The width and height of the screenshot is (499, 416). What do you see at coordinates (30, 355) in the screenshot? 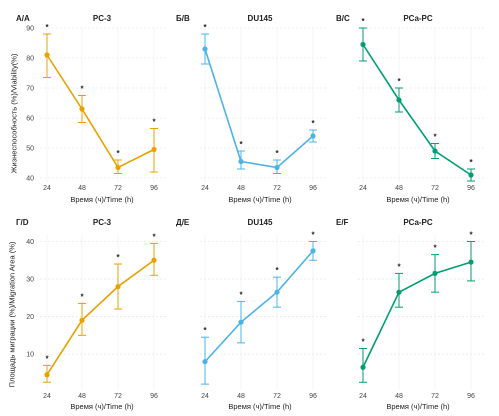
I see `y-tick-label: 10` at bounding box center [30, 355].